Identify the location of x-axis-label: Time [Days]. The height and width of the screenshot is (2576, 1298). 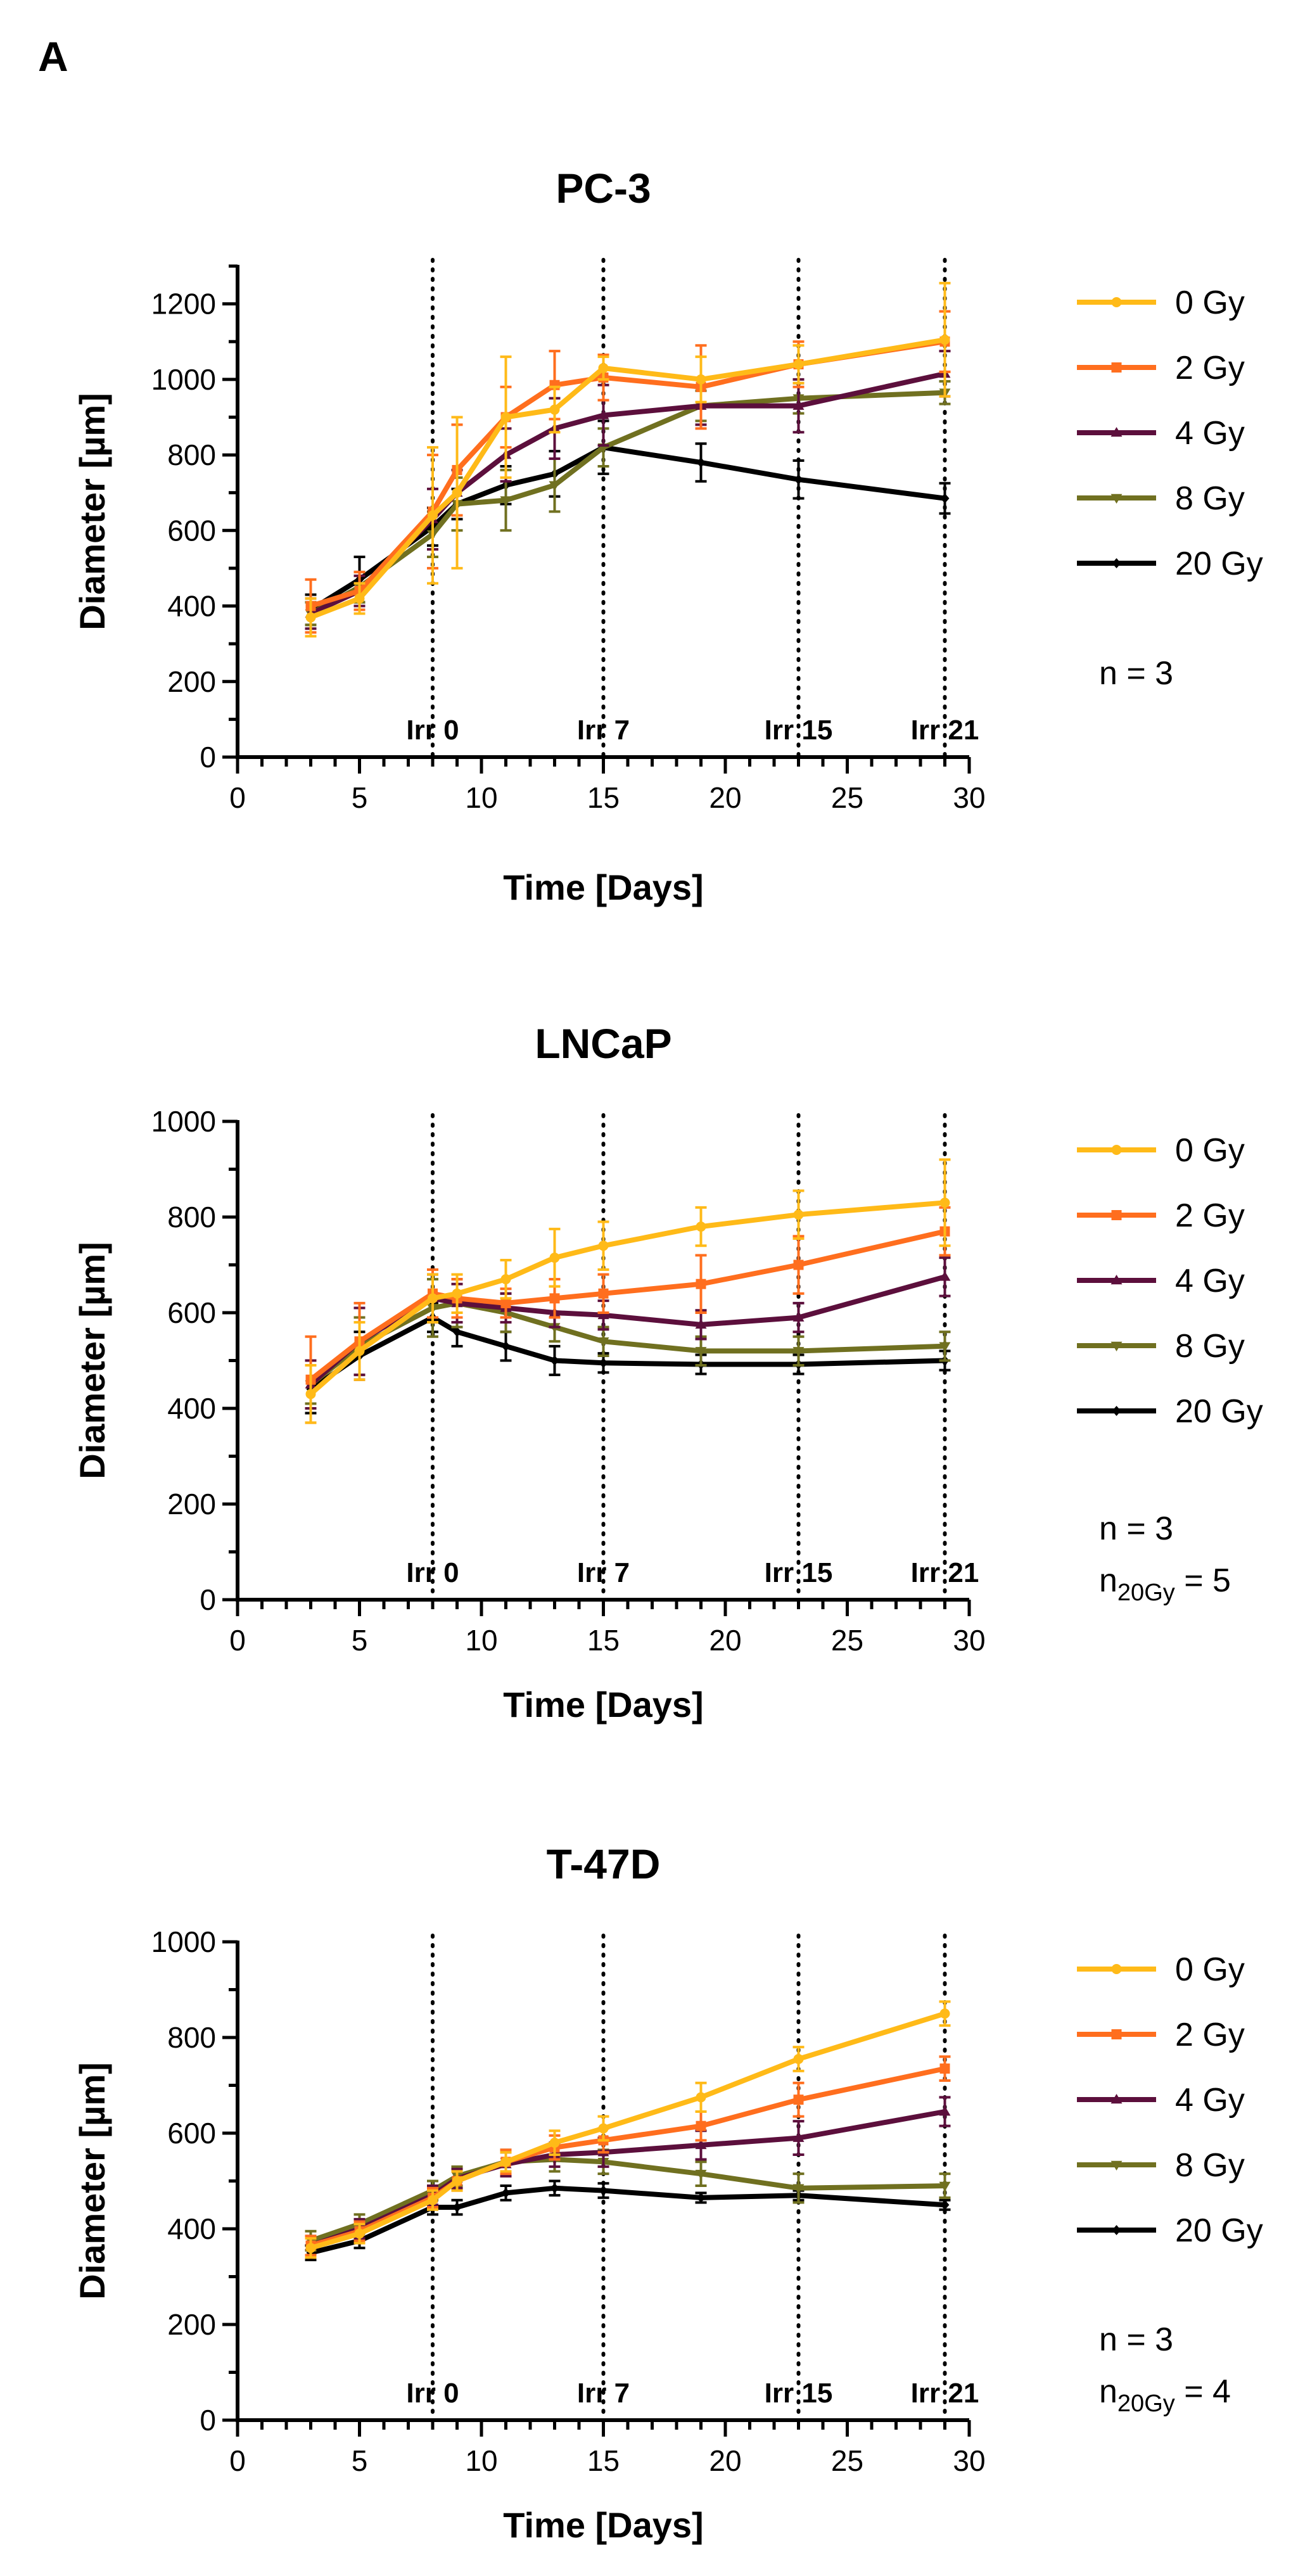
(603, 2525).